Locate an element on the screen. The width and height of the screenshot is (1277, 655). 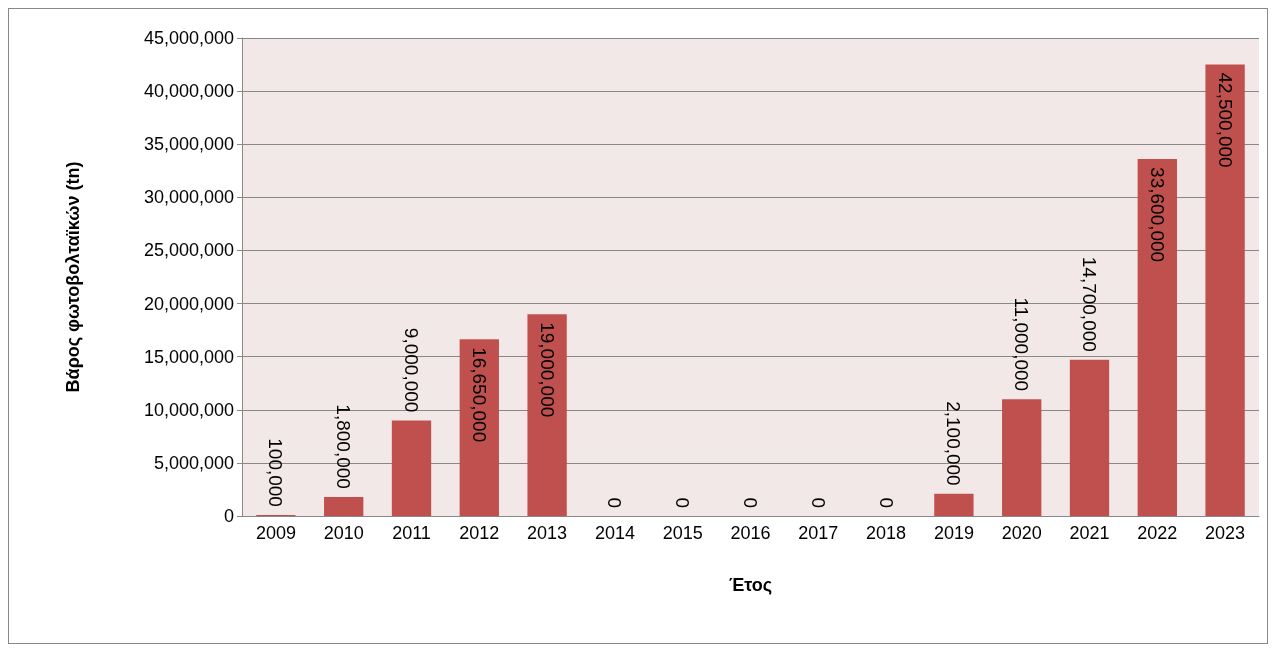
y-axis-title: Βάρος φωτοβολταϊκών (tn) is located at coordinates (73, 277).